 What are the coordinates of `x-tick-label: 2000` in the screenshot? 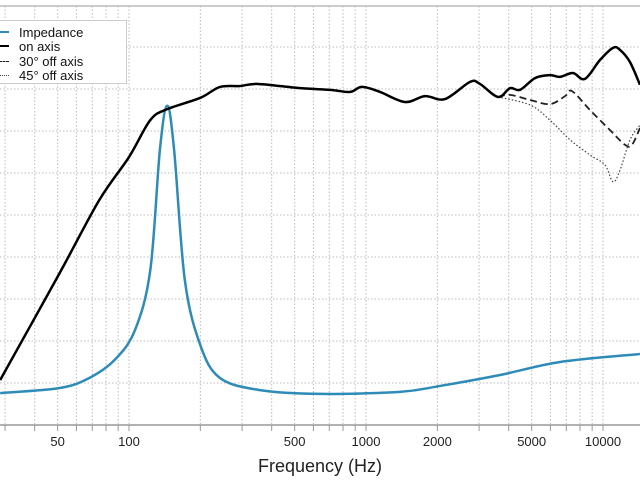 It's located at (437, 441).